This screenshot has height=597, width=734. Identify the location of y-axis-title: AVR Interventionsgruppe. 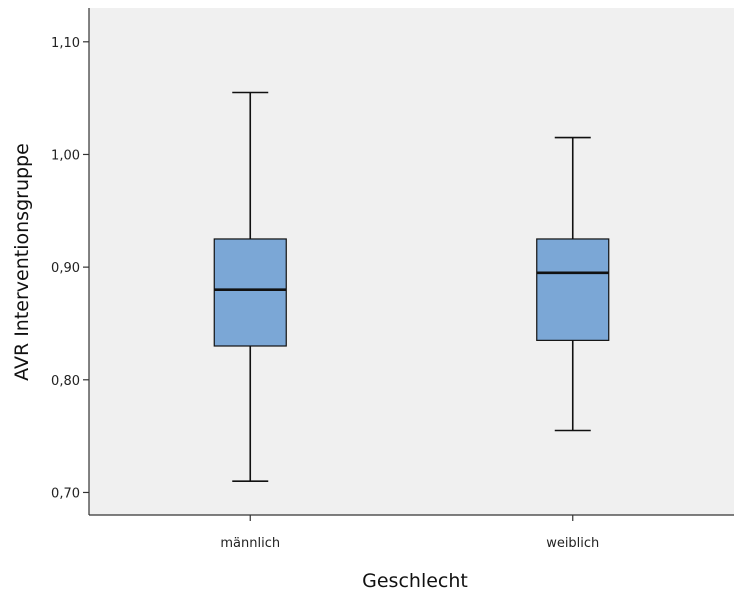
(22, 262).